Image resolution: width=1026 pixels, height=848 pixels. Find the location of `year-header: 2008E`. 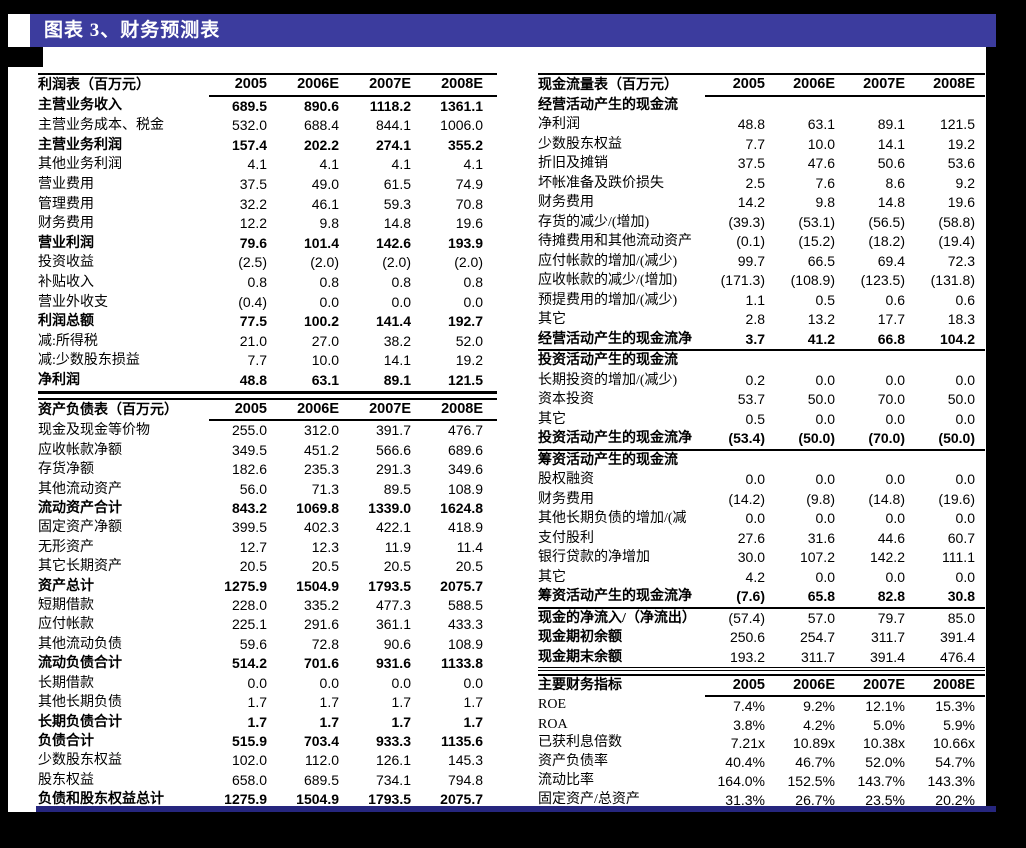

year-header: 2008E is located at coordinates (461, 85).